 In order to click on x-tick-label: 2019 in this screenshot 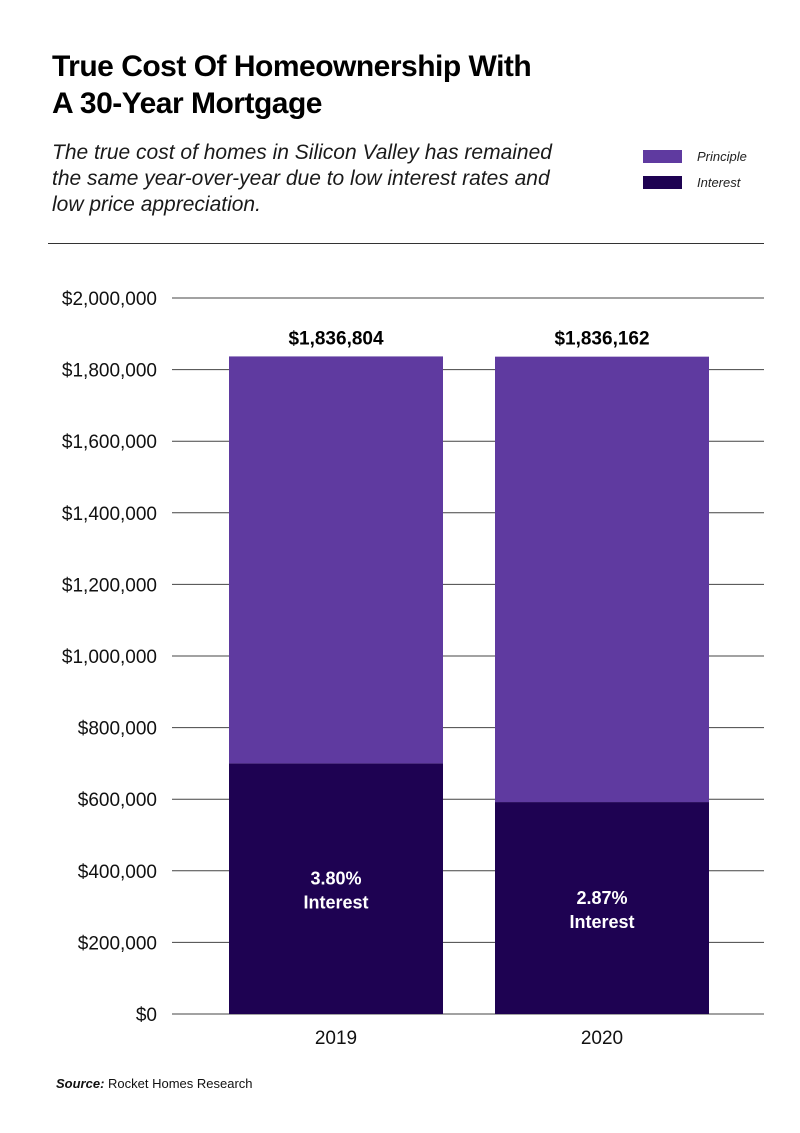, I will do `click(336, 1038)`.